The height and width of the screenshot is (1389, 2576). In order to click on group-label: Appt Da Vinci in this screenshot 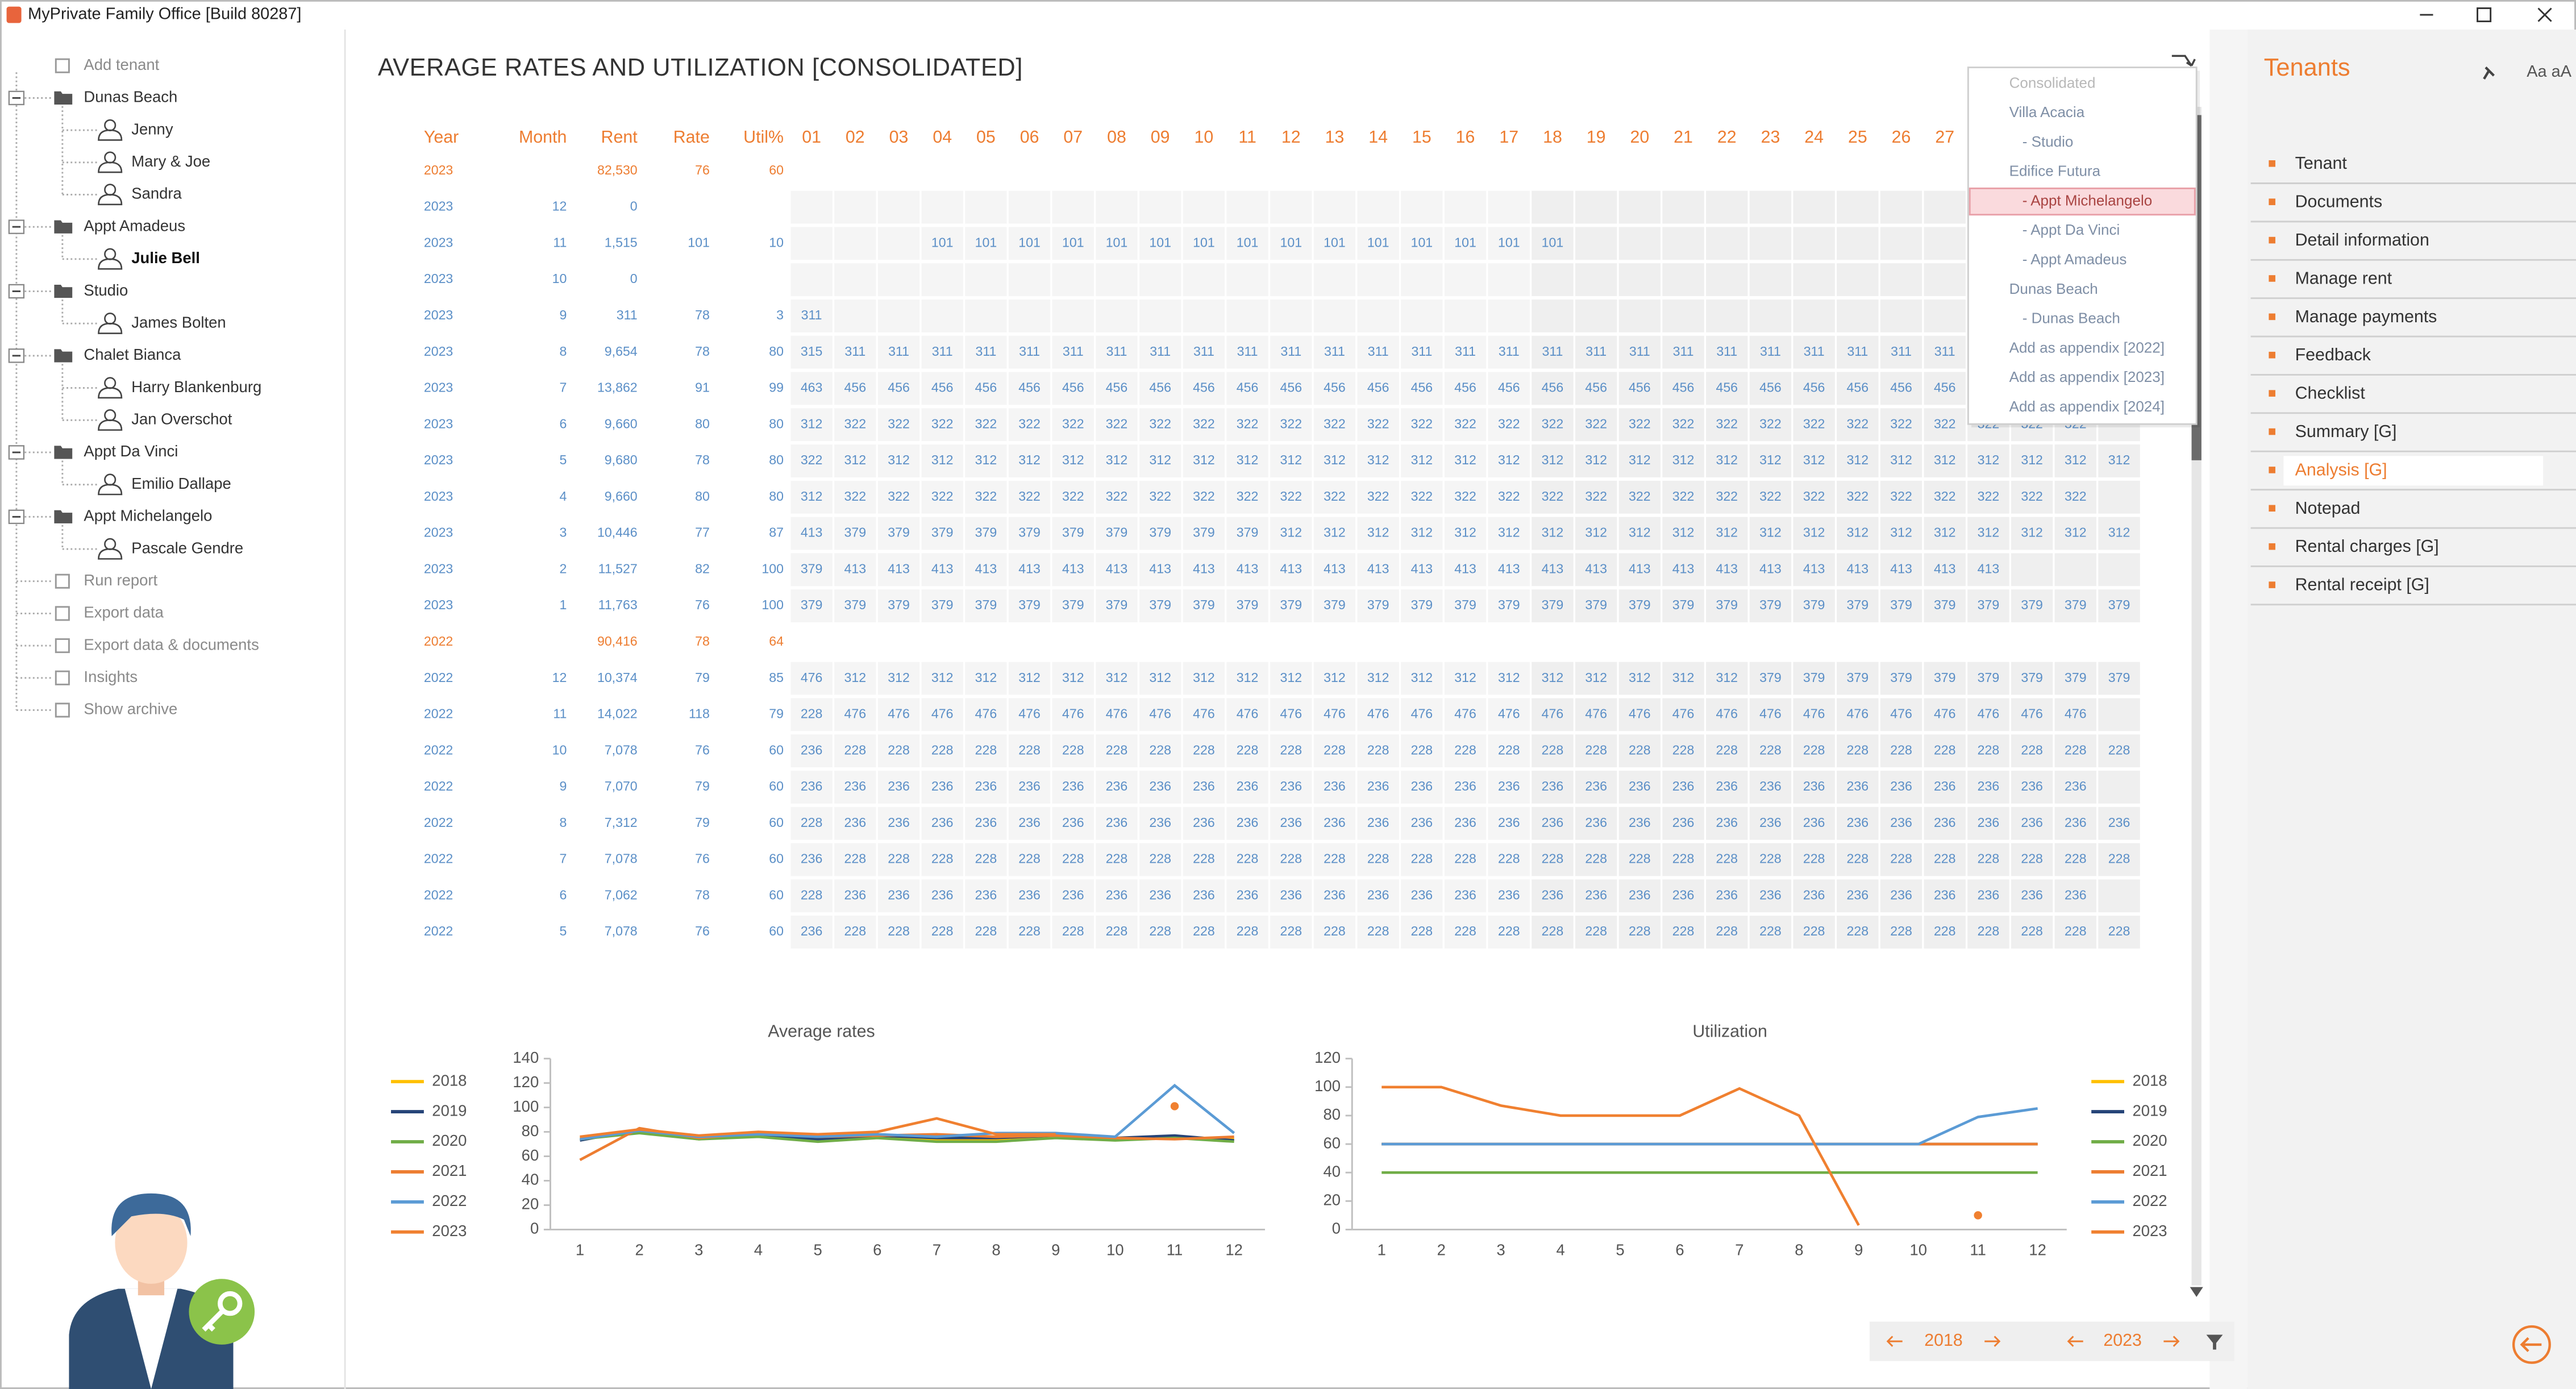, I will do `click(131, 451)`.